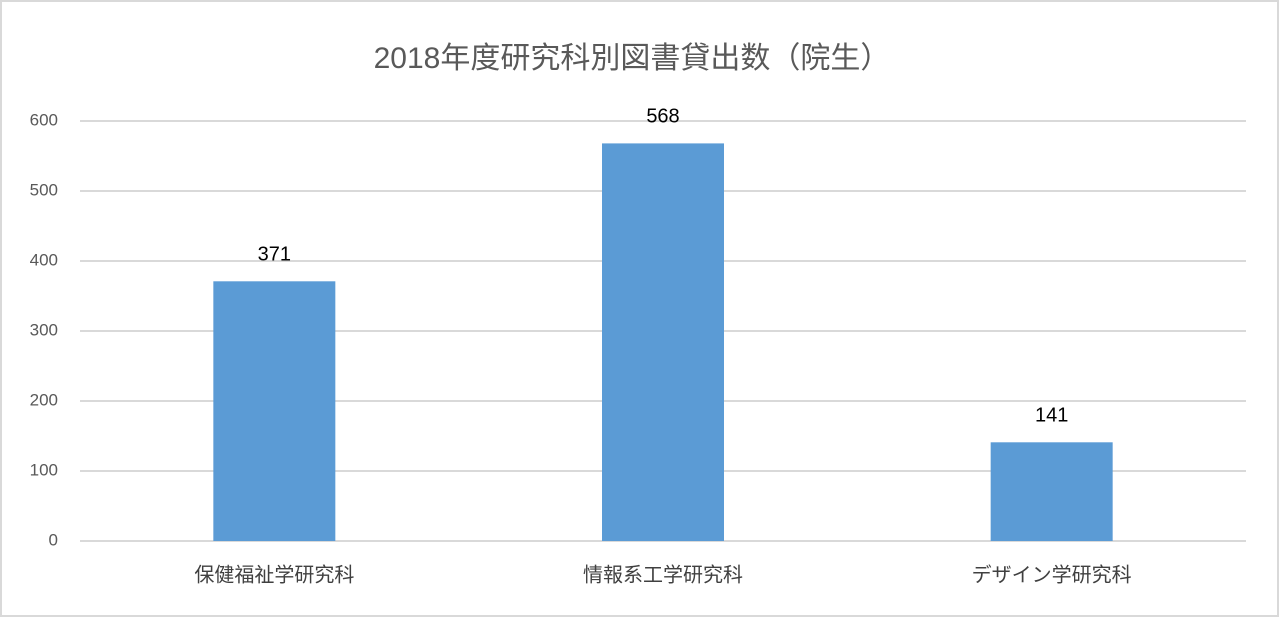 Image resolution: width=1280 pixels, height=618 pixels. I want to click on y-tick-label: 600, so click(44, 119).